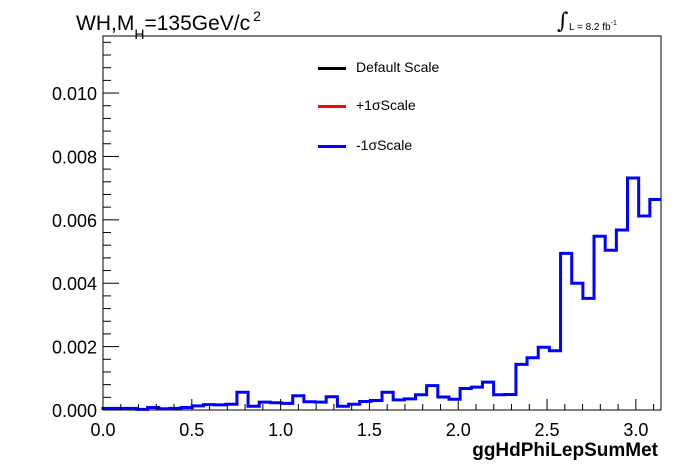 The height and width of the screenshot is (472, 696). I want to click on y-tick-label: 0.008, so click(74, 157).